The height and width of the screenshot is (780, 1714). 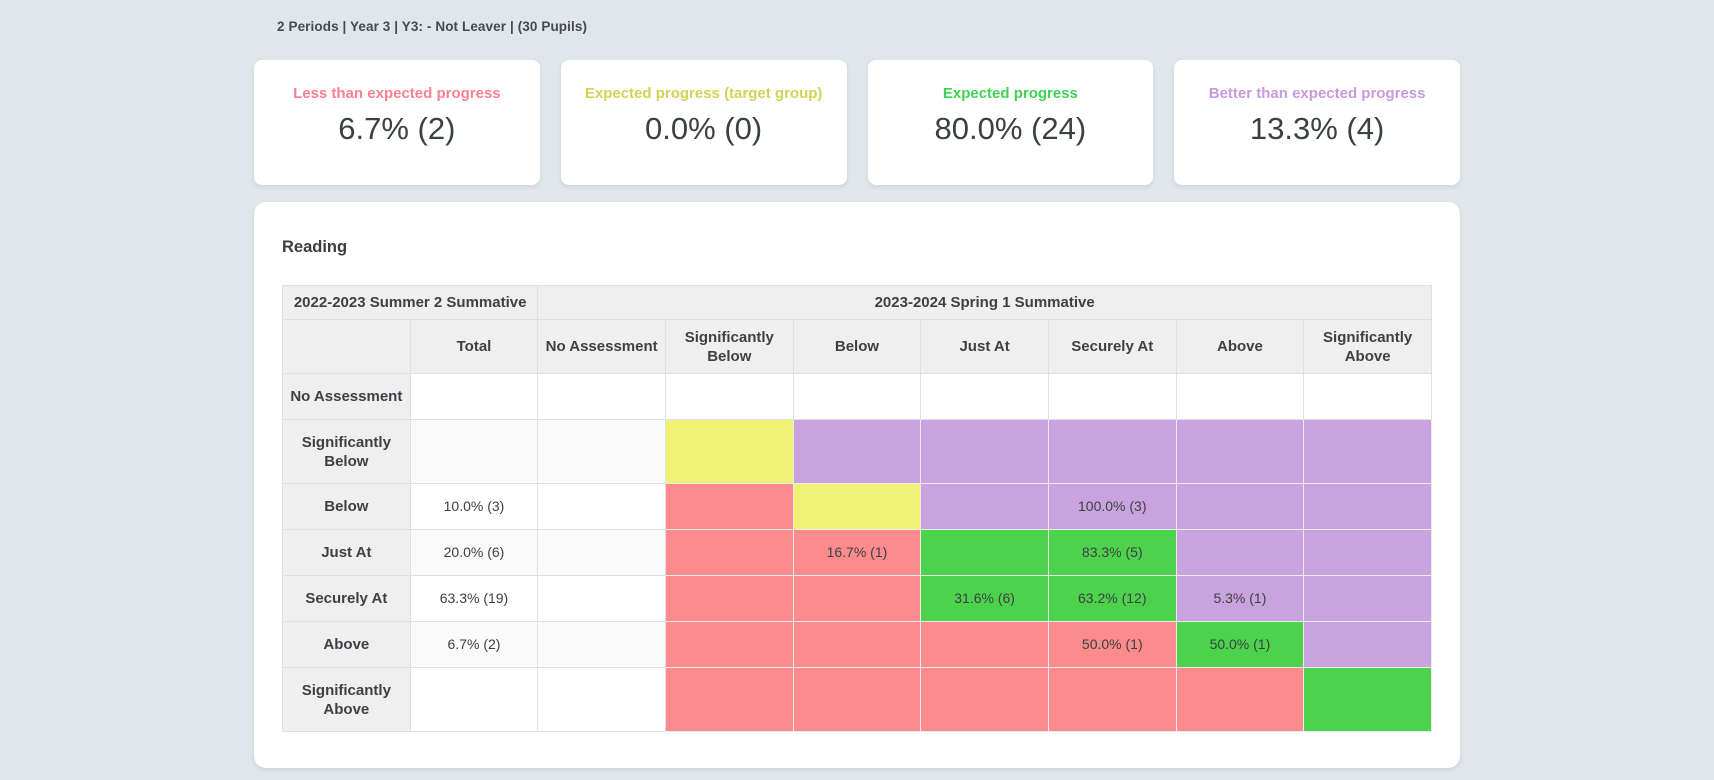 I want to click on column-header-blank, so click(x=346, y=346).